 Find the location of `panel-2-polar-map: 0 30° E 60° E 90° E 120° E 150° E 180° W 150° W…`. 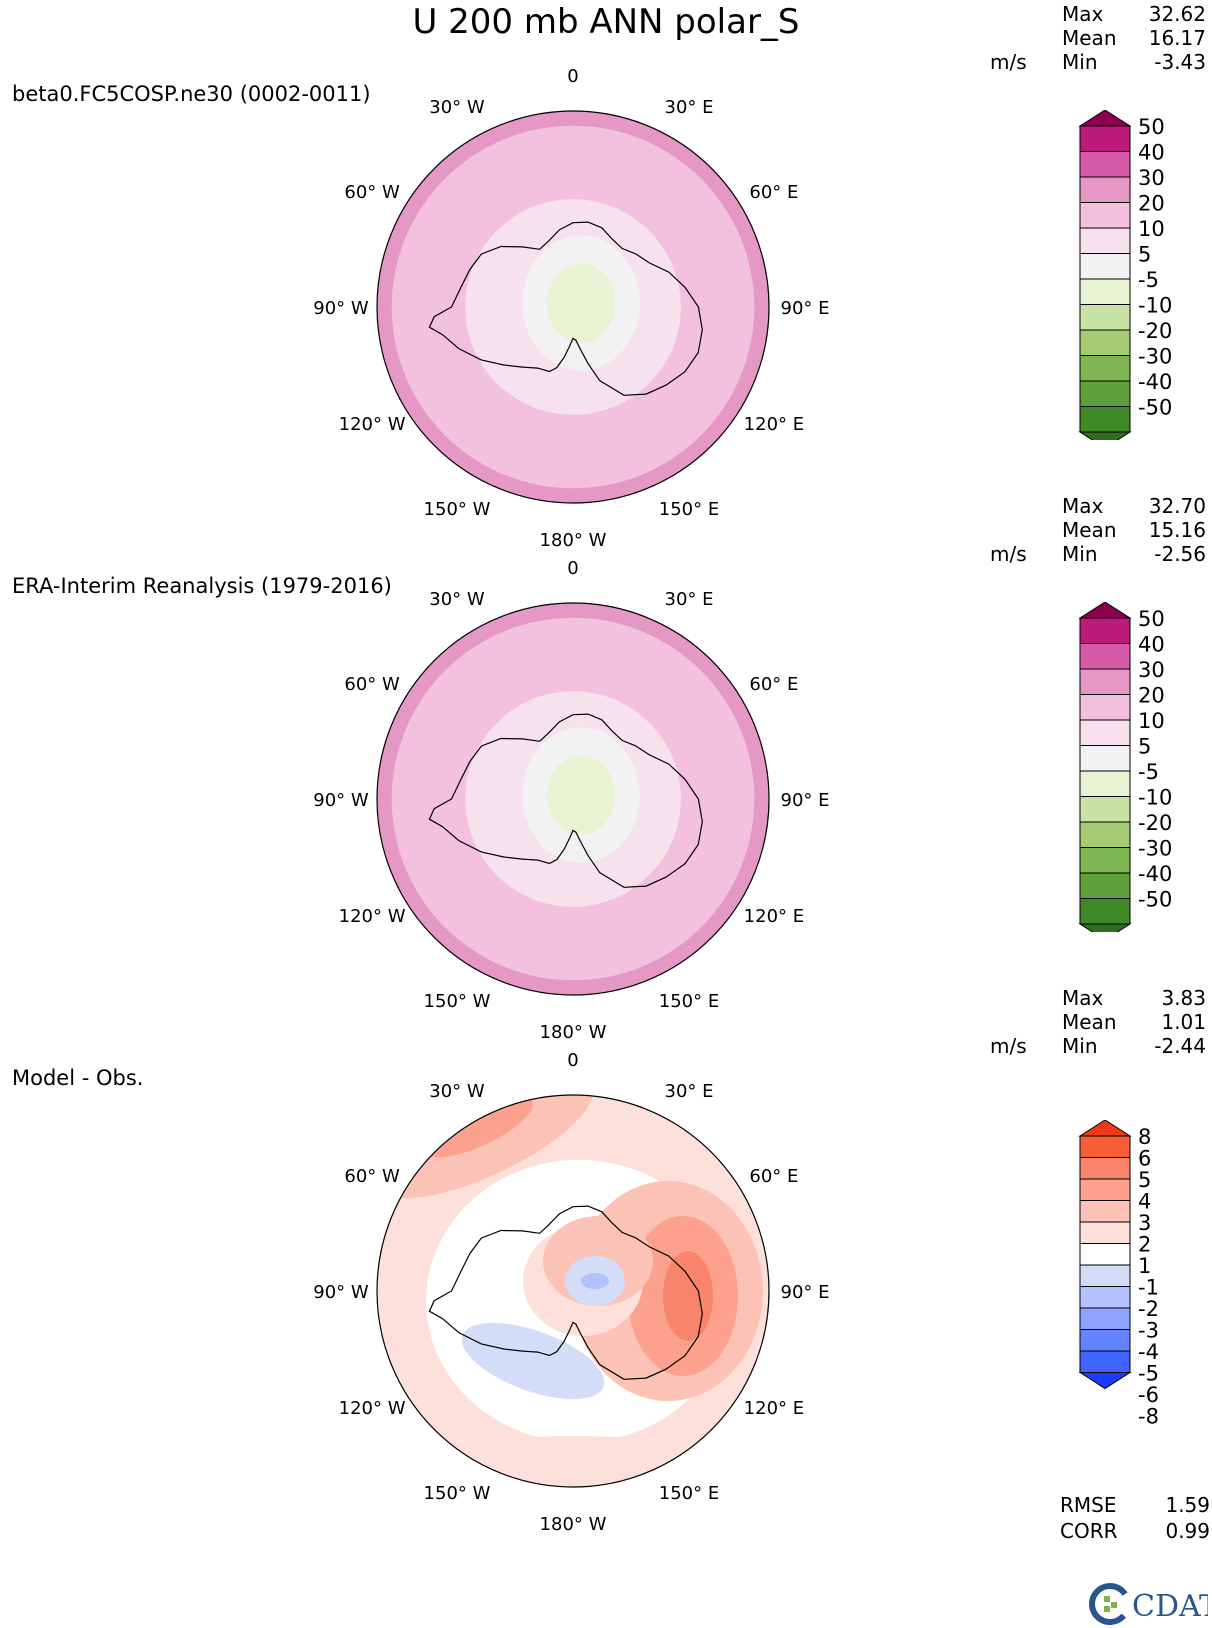

panel-2-polar-map: 0 30° E 60° E 90° E 120° E 150° E 180° W 150° W… is located at coordinates (571, 800).